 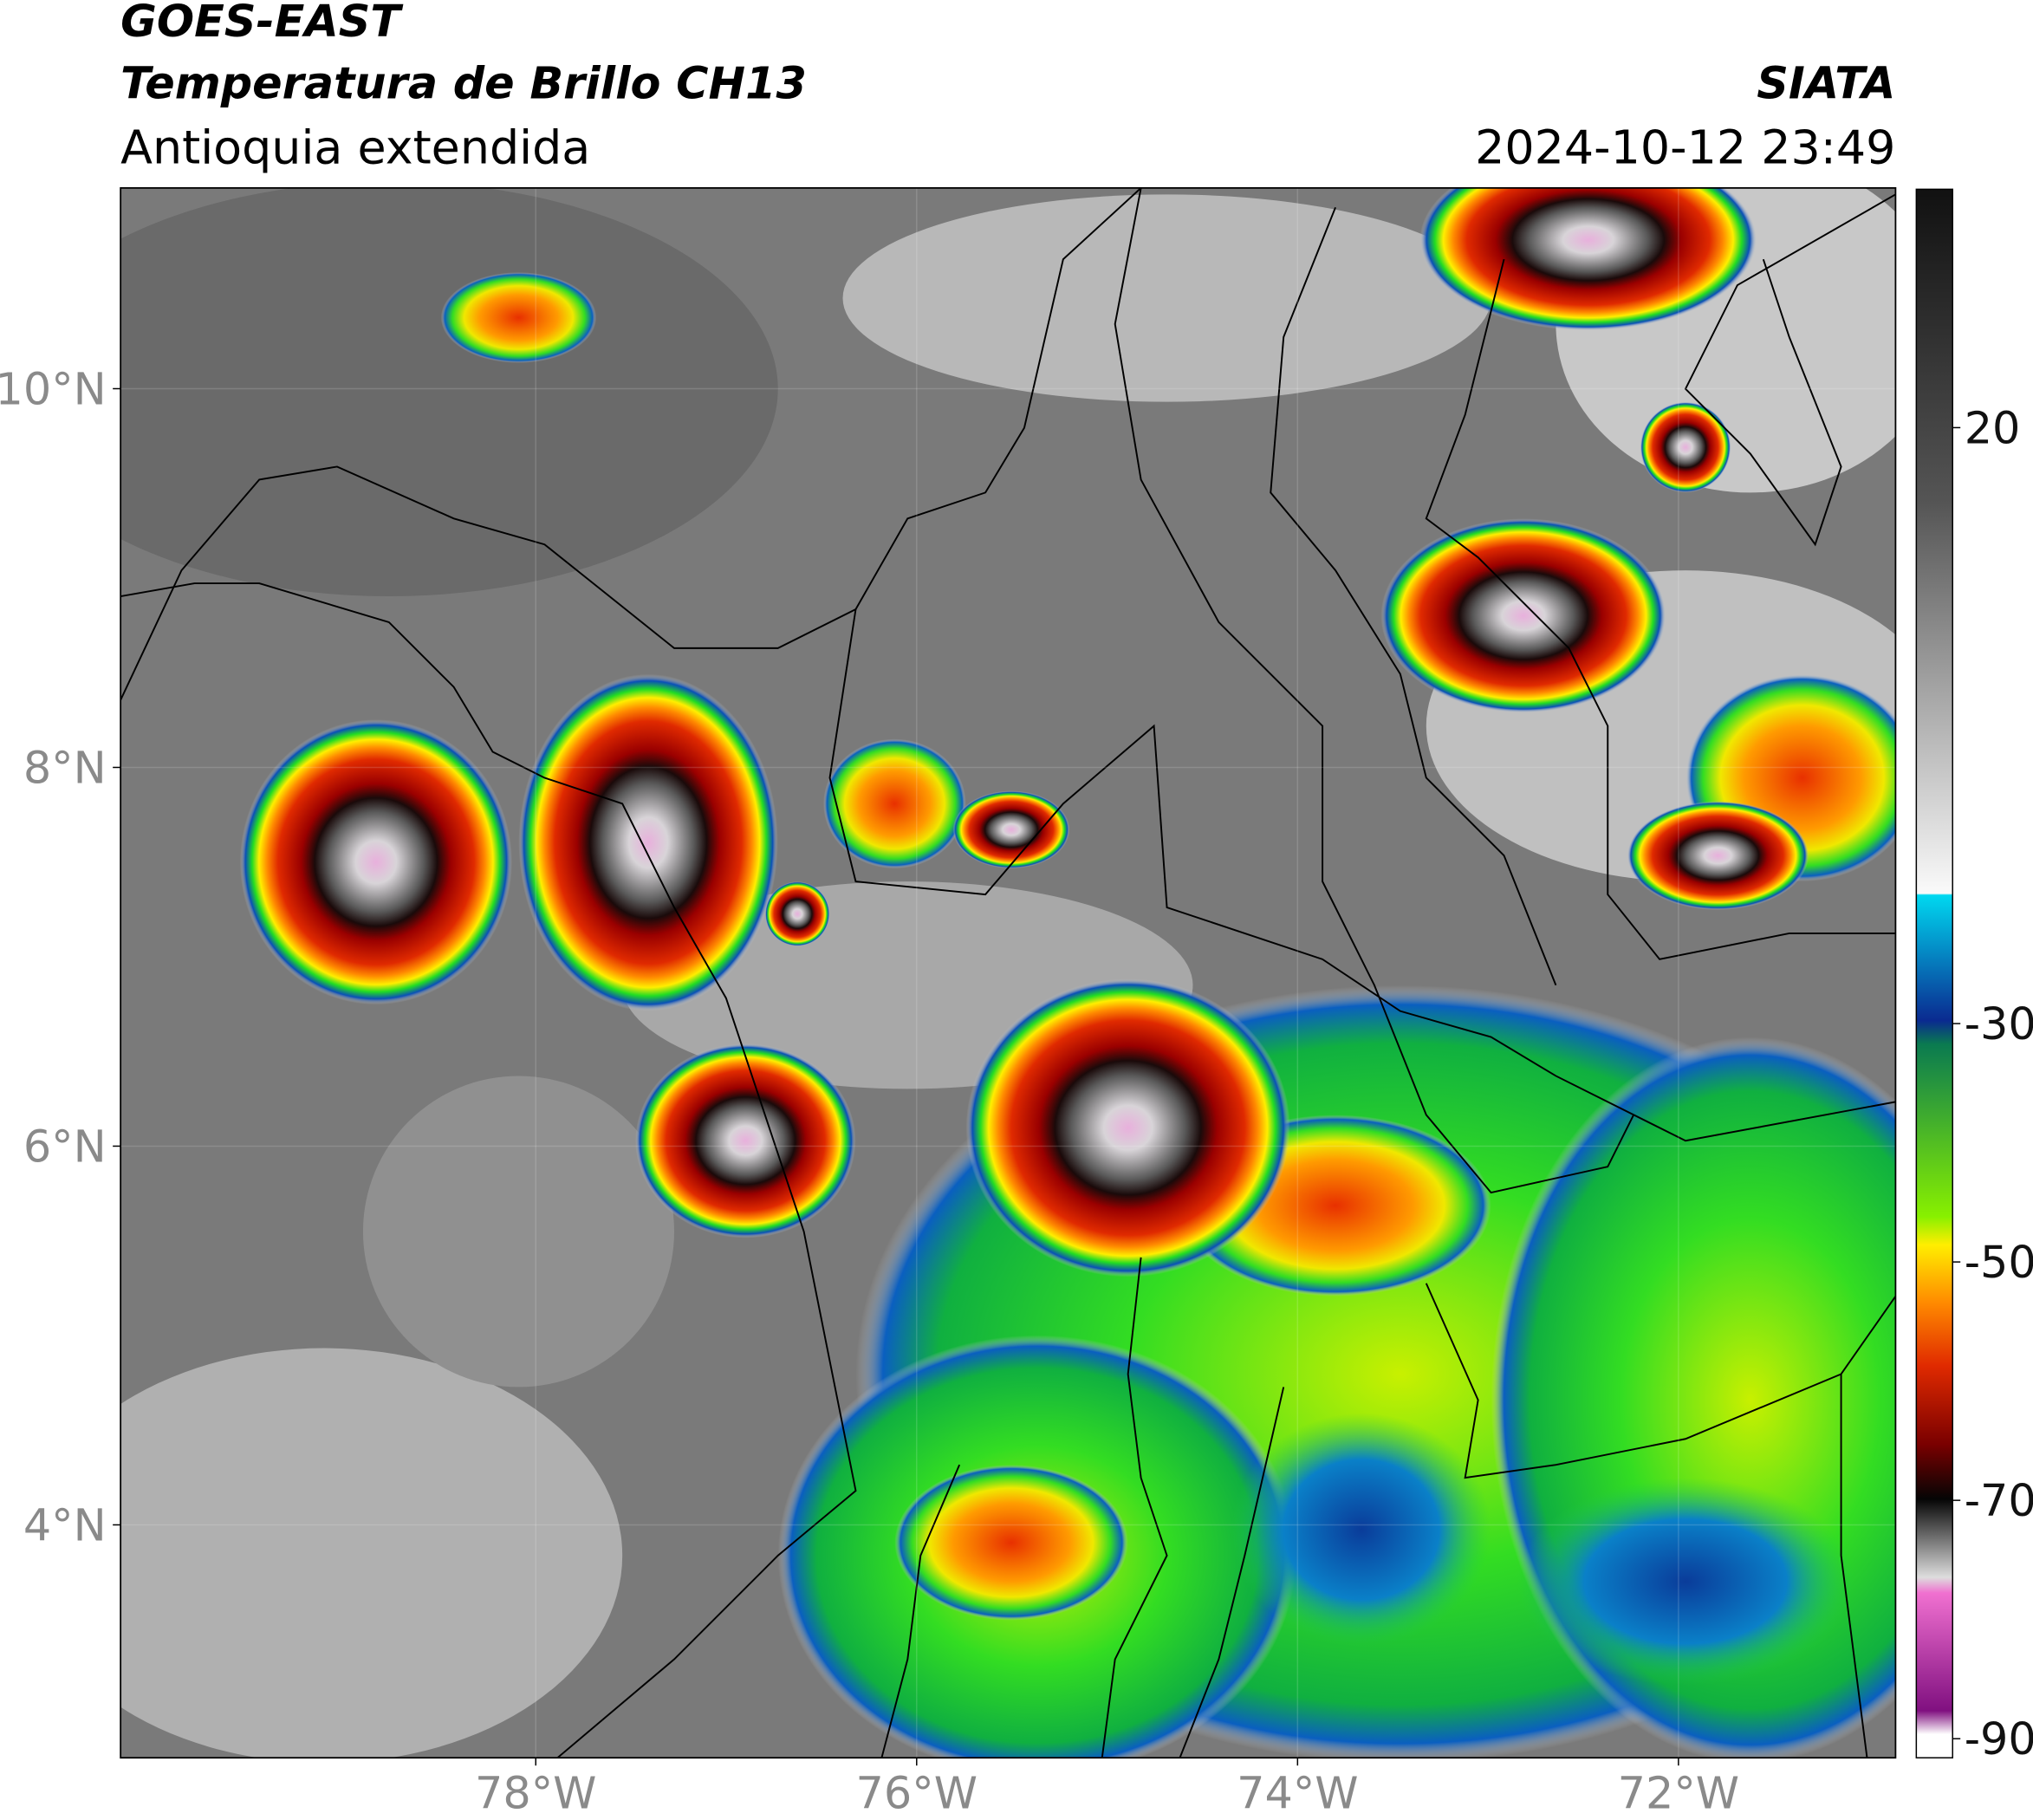 What do you see at coordinates (355, 147) in the screenshot?
I see `region: Antioquia extendida` at bounding box center [355, 147].